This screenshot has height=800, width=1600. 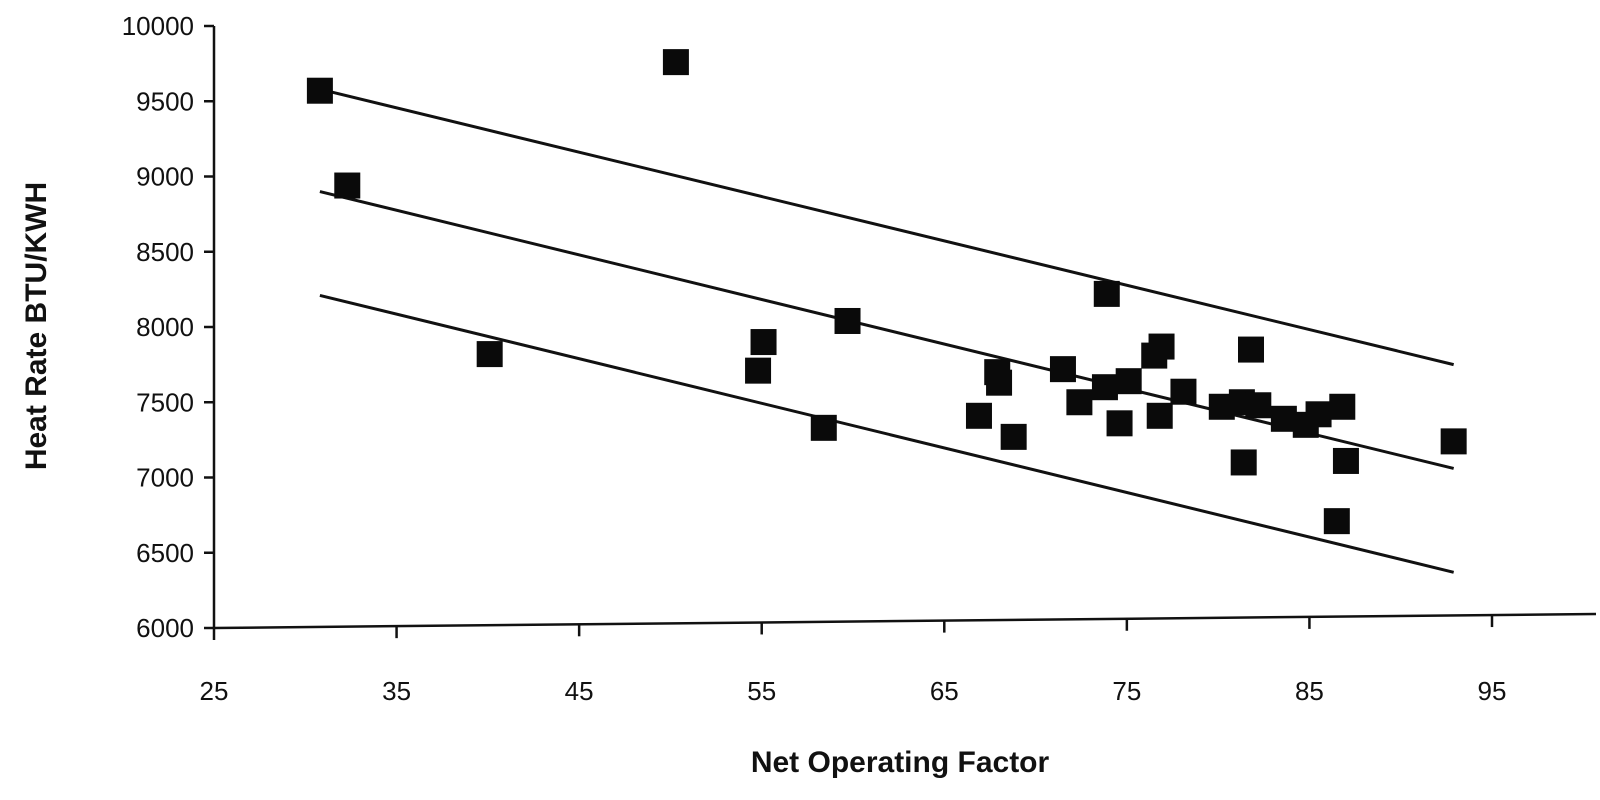 What do you see at coordinates (1492, 691) in the screenshot?
I see `x-tick-label: 95` at bounding box center [1492, 691].